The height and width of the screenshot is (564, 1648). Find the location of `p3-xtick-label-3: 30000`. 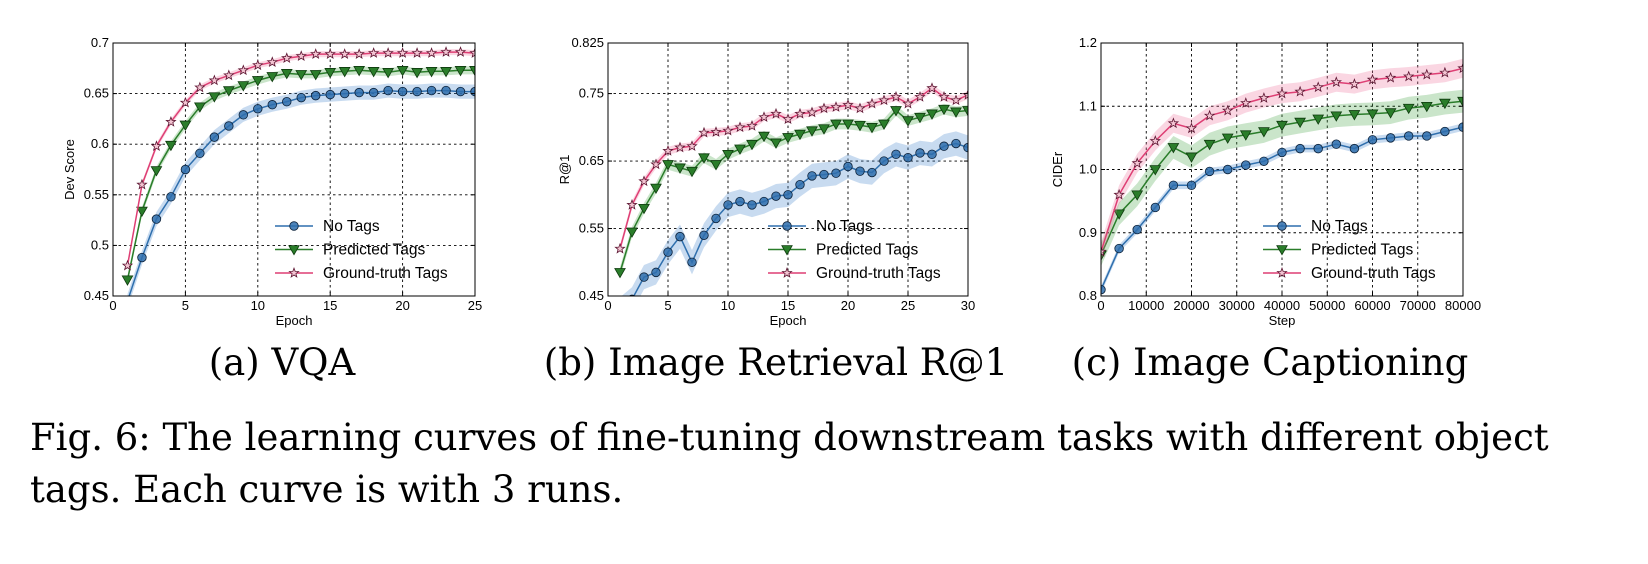

p3-xtick-label-3: 30000 is located at coordinates (1237, 305).